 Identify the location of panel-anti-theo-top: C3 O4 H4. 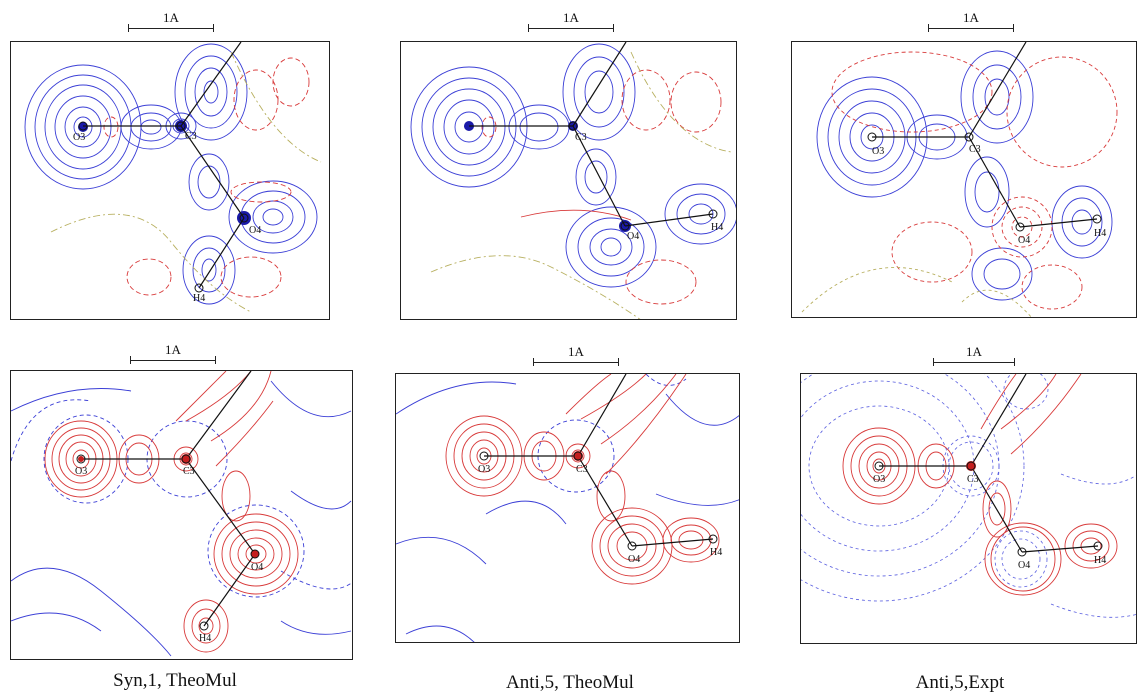
(568, 180).